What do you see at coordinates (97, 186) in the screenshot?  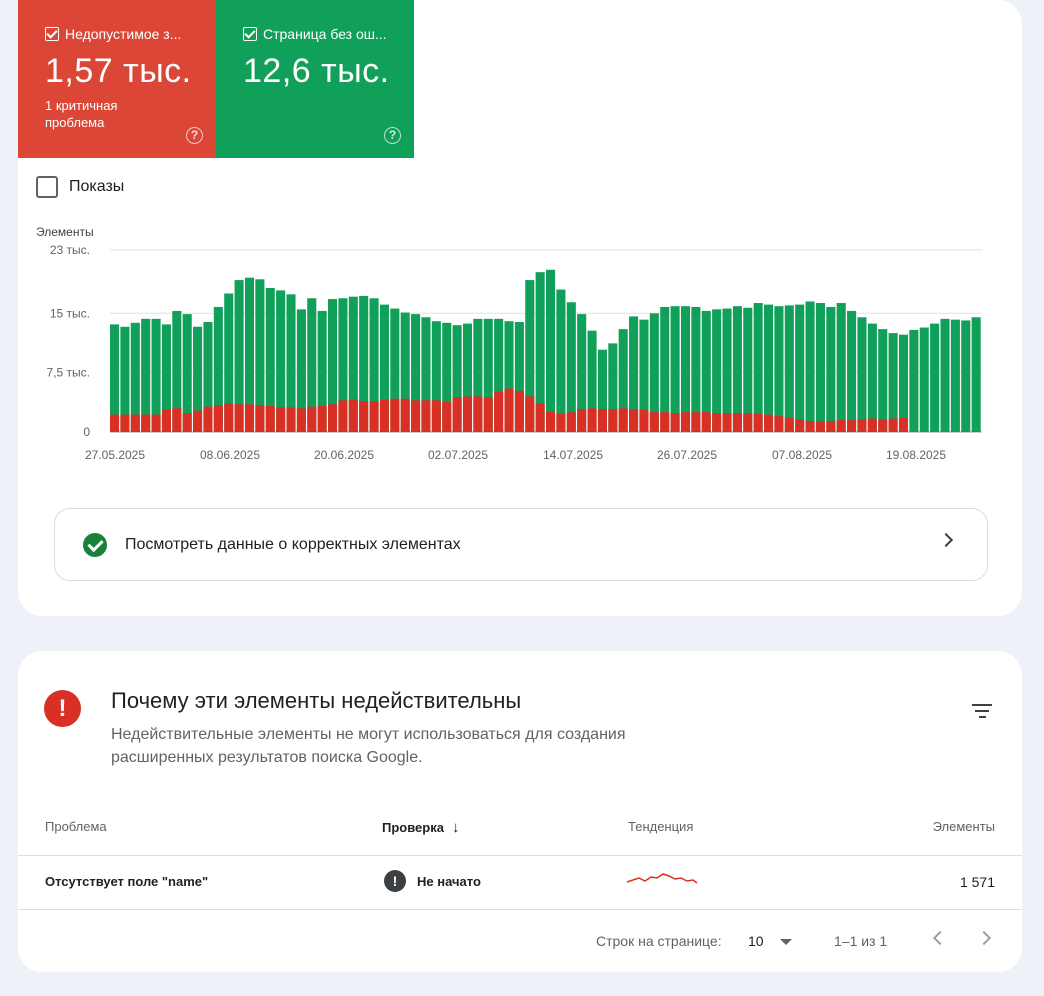 I see `impressions-label: Показы` at bounding box center [97, 186].